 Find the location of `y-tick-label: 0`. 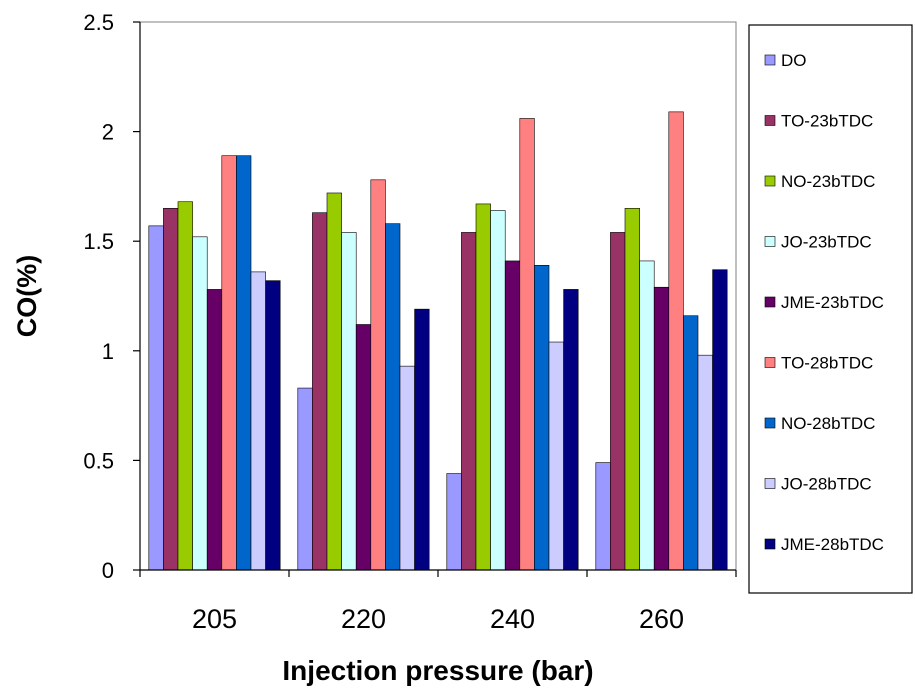

y-tick-label: 0 is located at coordinates (108, 570).